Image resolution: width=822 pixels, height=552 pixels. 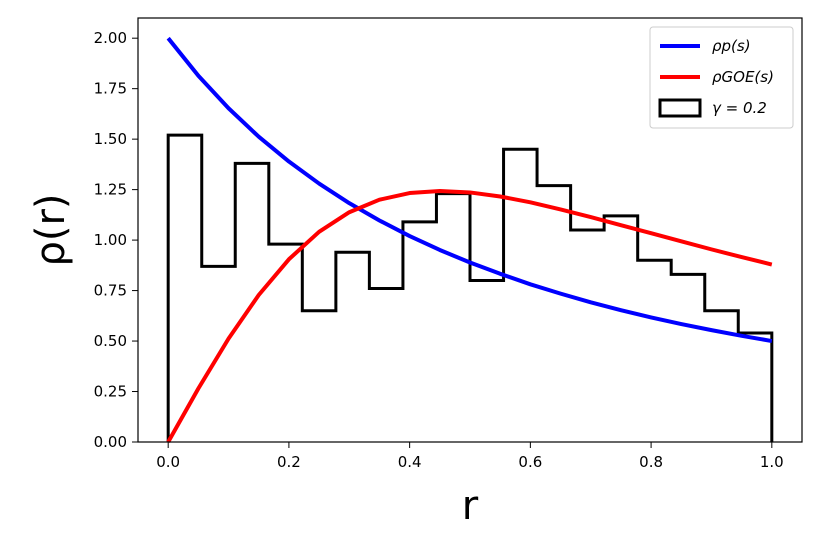 I want to click on x-axis: 0.0 0.2 0.4 0.6 0.8 1.0, so click(x=470, y=456).